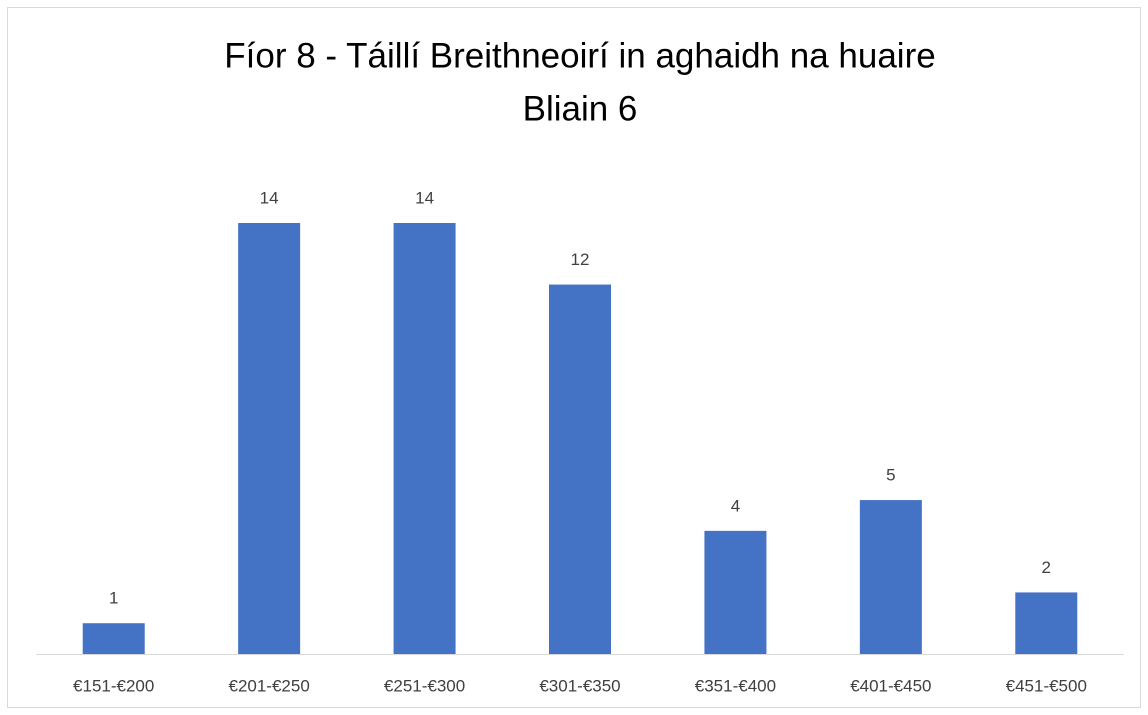 The image size is (1148, 715). What do you see at coordinates (735, 505) in the screenshot?
I see `data-label: 4` at bounding box center [735, 505].